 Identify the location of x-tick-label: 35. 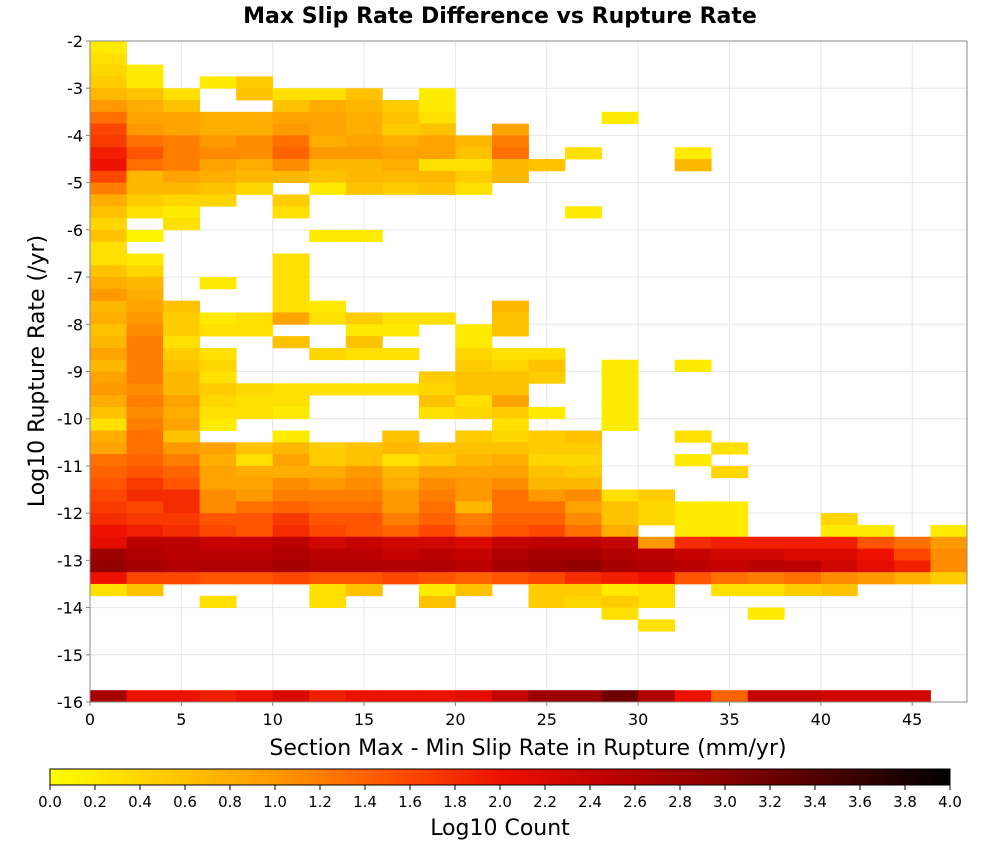
(729, 719).